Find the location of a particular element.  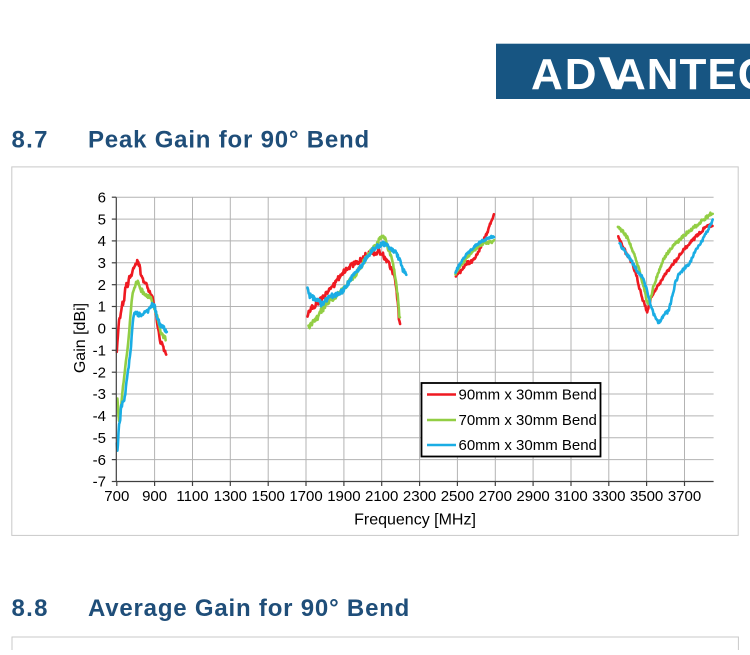

svg-text: 4 is located at coordinates (102, 241).